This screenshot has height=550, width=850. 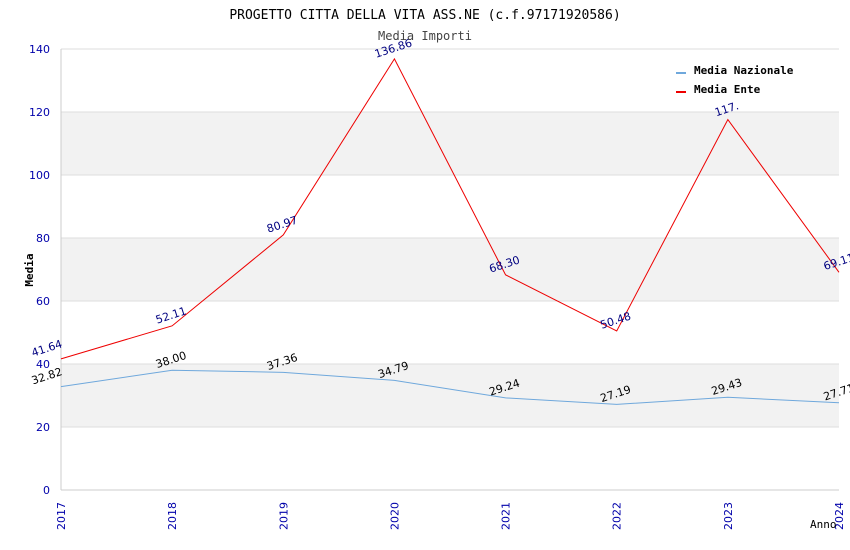 What do you see at coordinates (43, 238) in the screenshot?
I see `y-tick-label: 80` at bounding box center [43, 238].